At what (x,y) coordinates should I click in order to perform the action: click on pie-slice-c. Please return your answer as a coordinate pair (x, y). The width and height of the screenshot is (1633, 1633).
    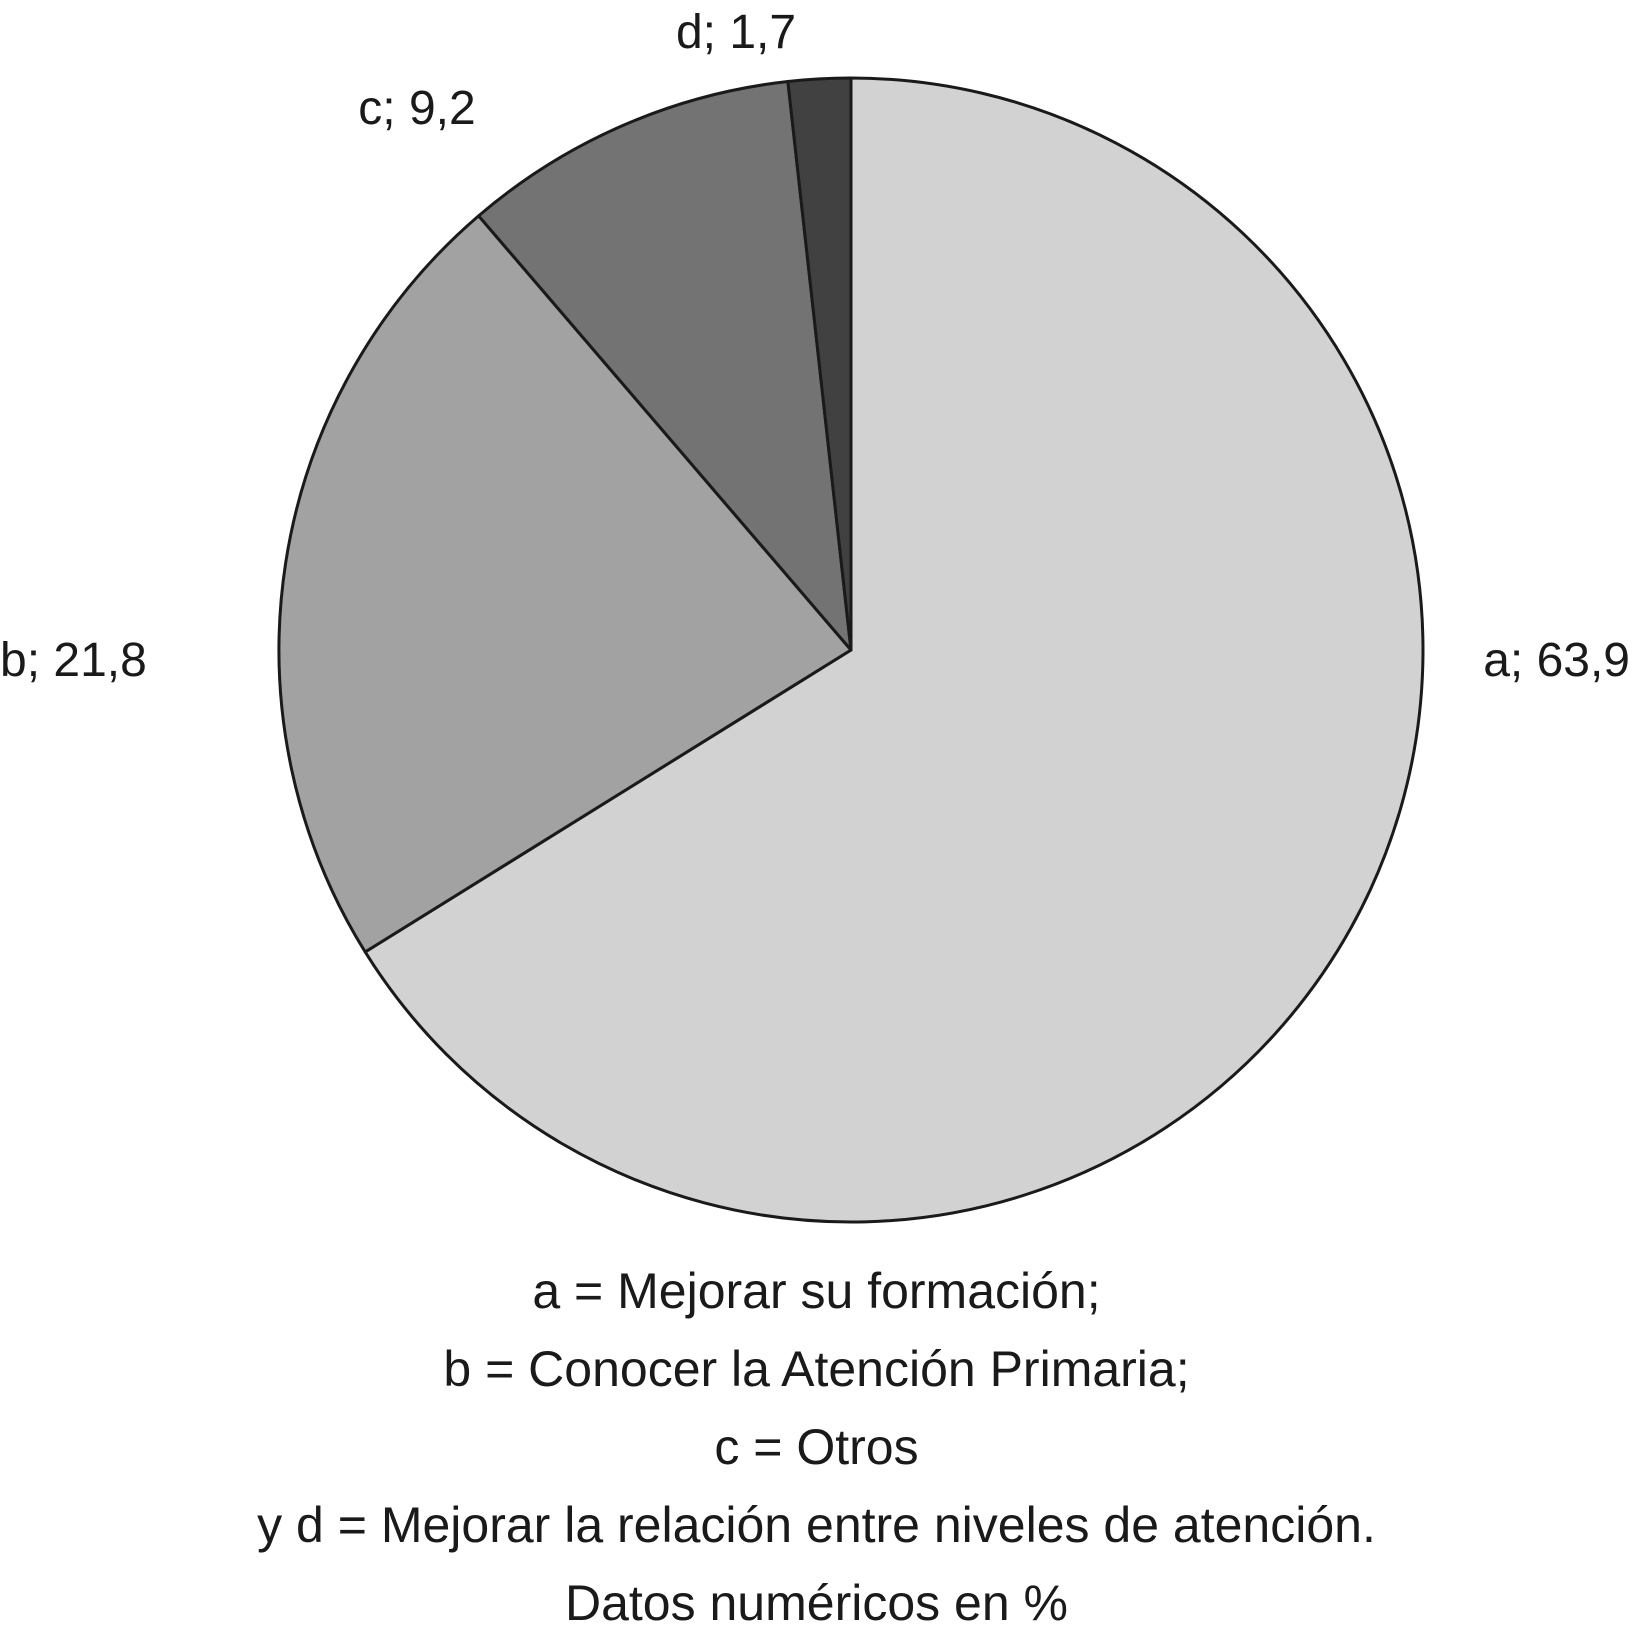
    Looking at the image, I should click on (665, 365).